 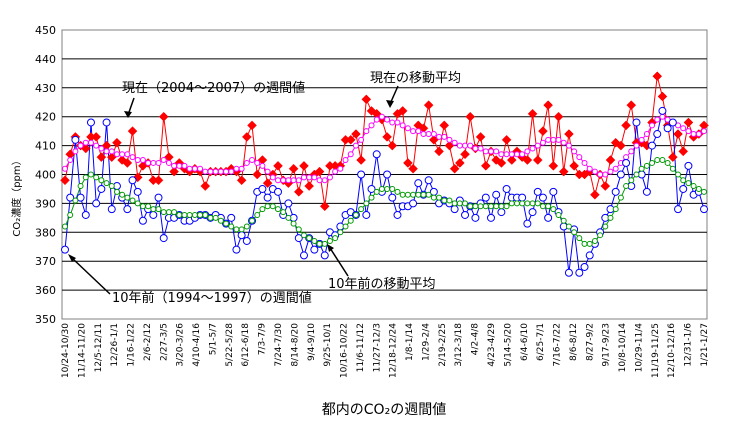 What do you see at coordinates (45, 203) in the screenshot?
I see `y-tick-label-390: 390` at bounding box center [45, 203].